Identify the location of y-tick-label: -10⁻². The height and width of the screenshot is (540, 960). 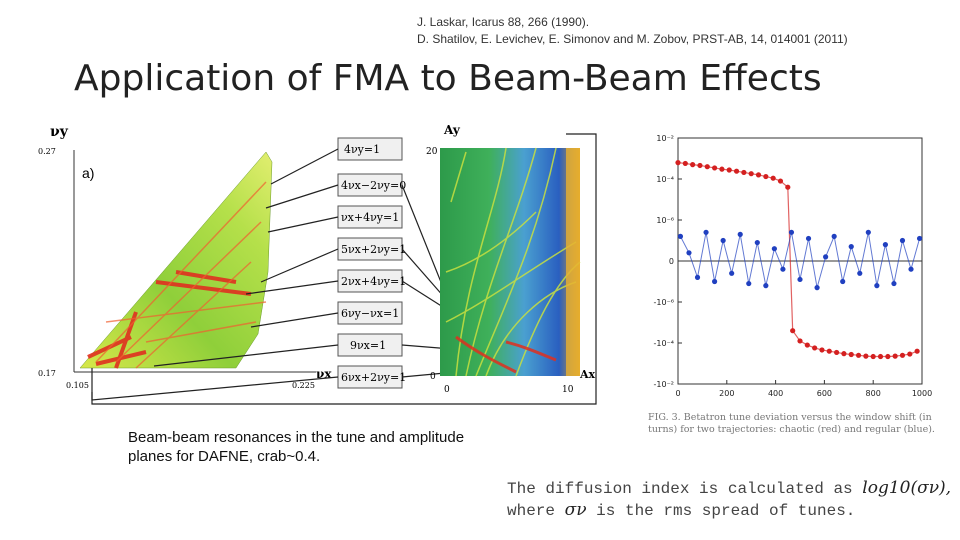
(664, 384).